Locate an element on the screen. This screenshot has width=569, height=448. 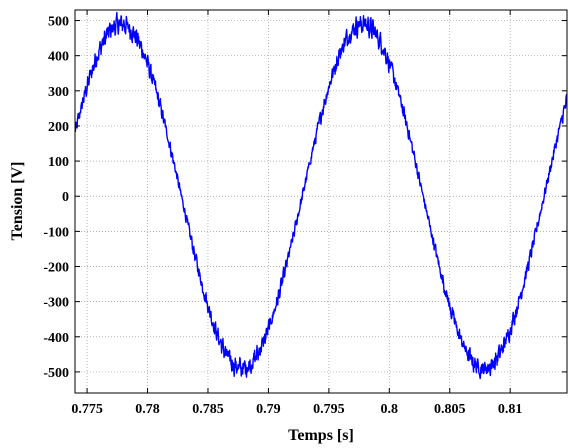
y-tick-label: -100 is located at coordinates (56, 232).